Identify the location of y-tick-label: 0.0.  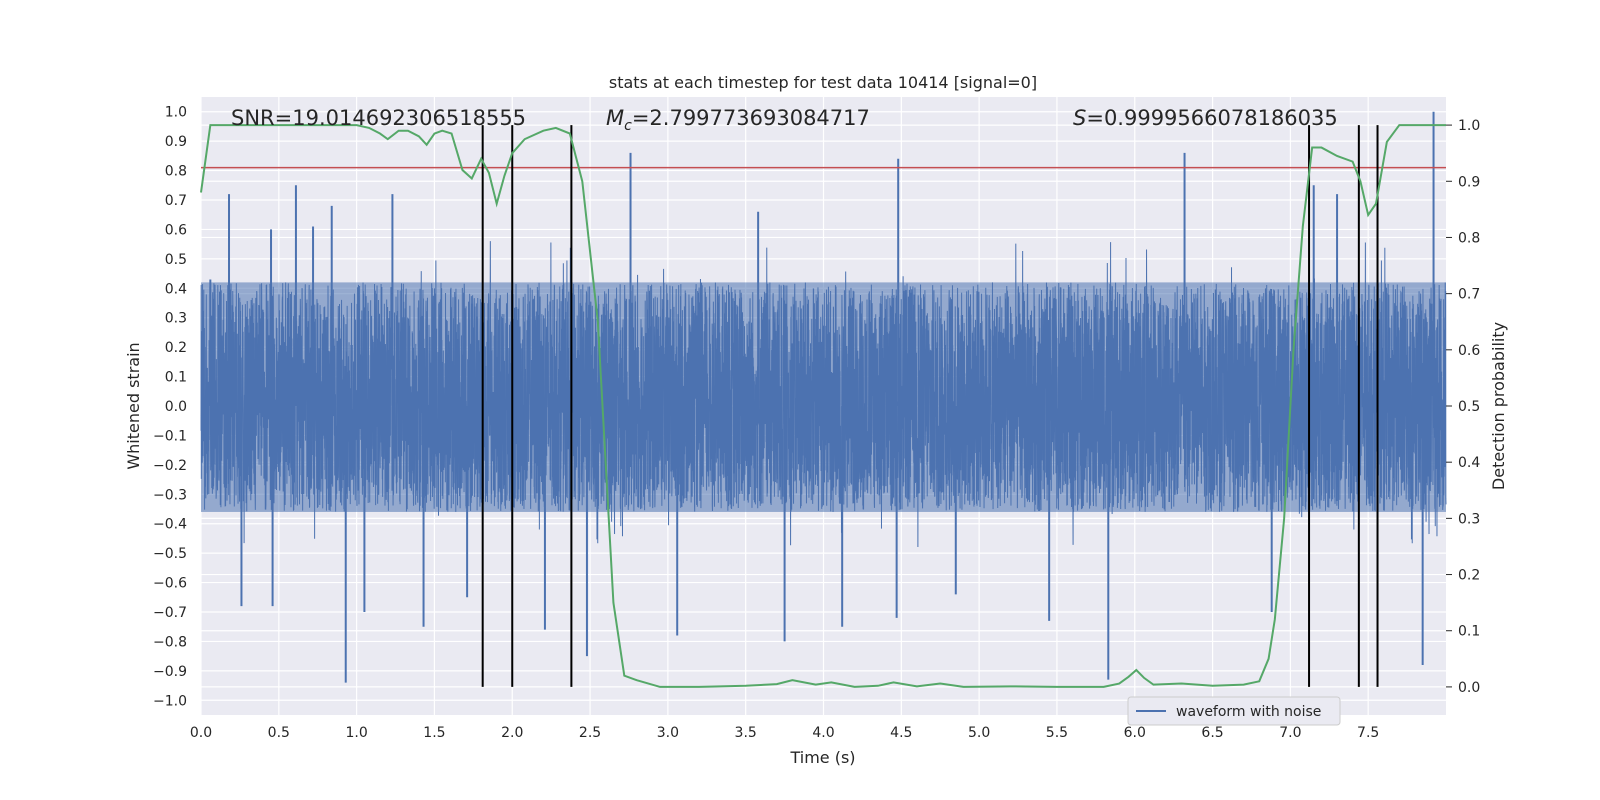
(176, 407).